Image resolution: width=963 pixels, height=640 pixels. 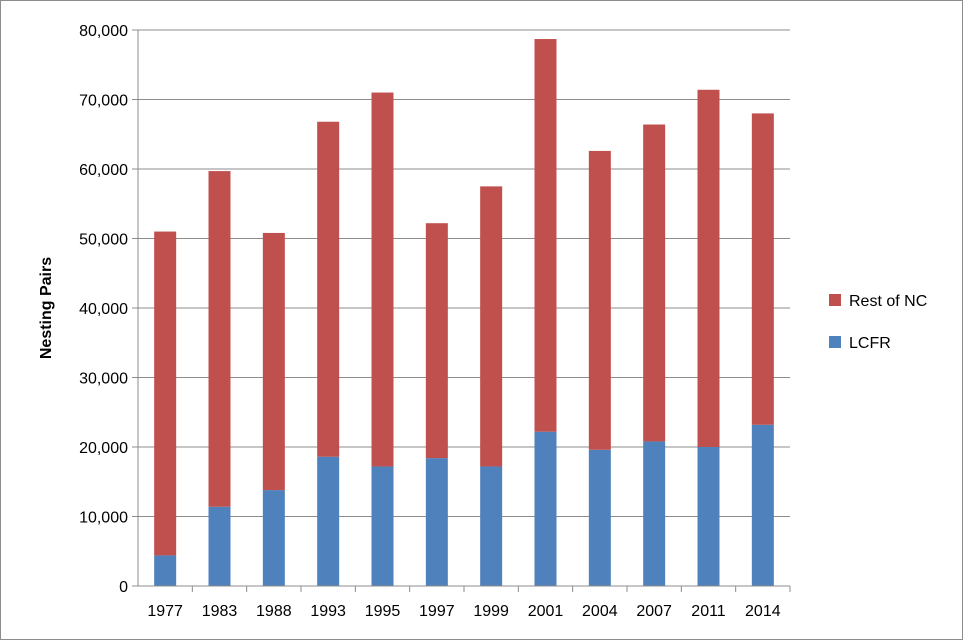 What do you see at coordinates (436, 341) in the screenshot?
I see `bar-rest-of-nc-1997` at bounding box center [436, 341].